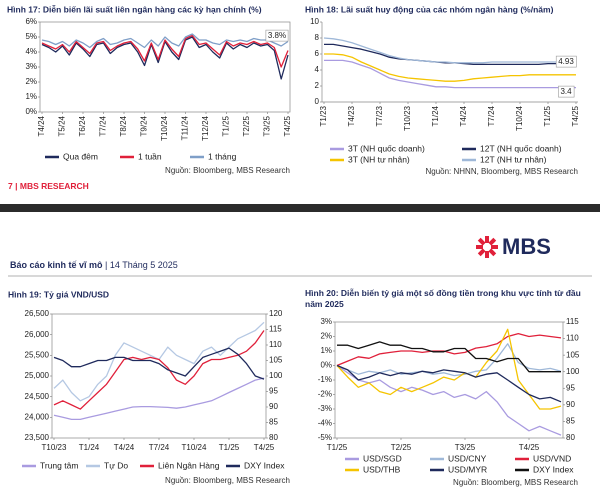 This screenshot has width=600, height=494. What do you see at coordinates (37, 313) in the screenshot?
I see `y-tick-label: 26,500` at bounding box center [37, 313].